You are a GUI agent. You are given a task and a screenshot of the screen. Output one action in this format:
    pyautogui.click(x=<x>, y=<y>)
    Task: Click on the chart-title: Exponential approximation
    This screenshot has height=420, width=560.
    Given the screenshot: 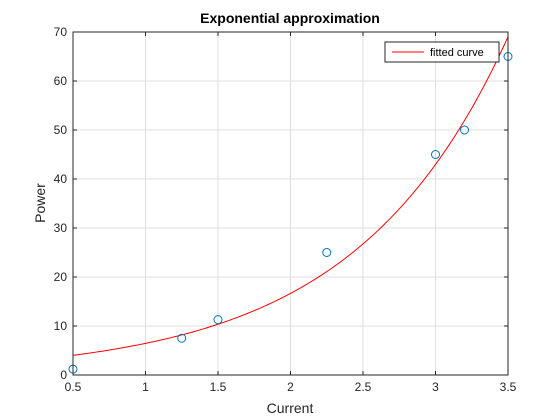 What is the action you would take?
    pyautogui.click(x=290, y=18)
    